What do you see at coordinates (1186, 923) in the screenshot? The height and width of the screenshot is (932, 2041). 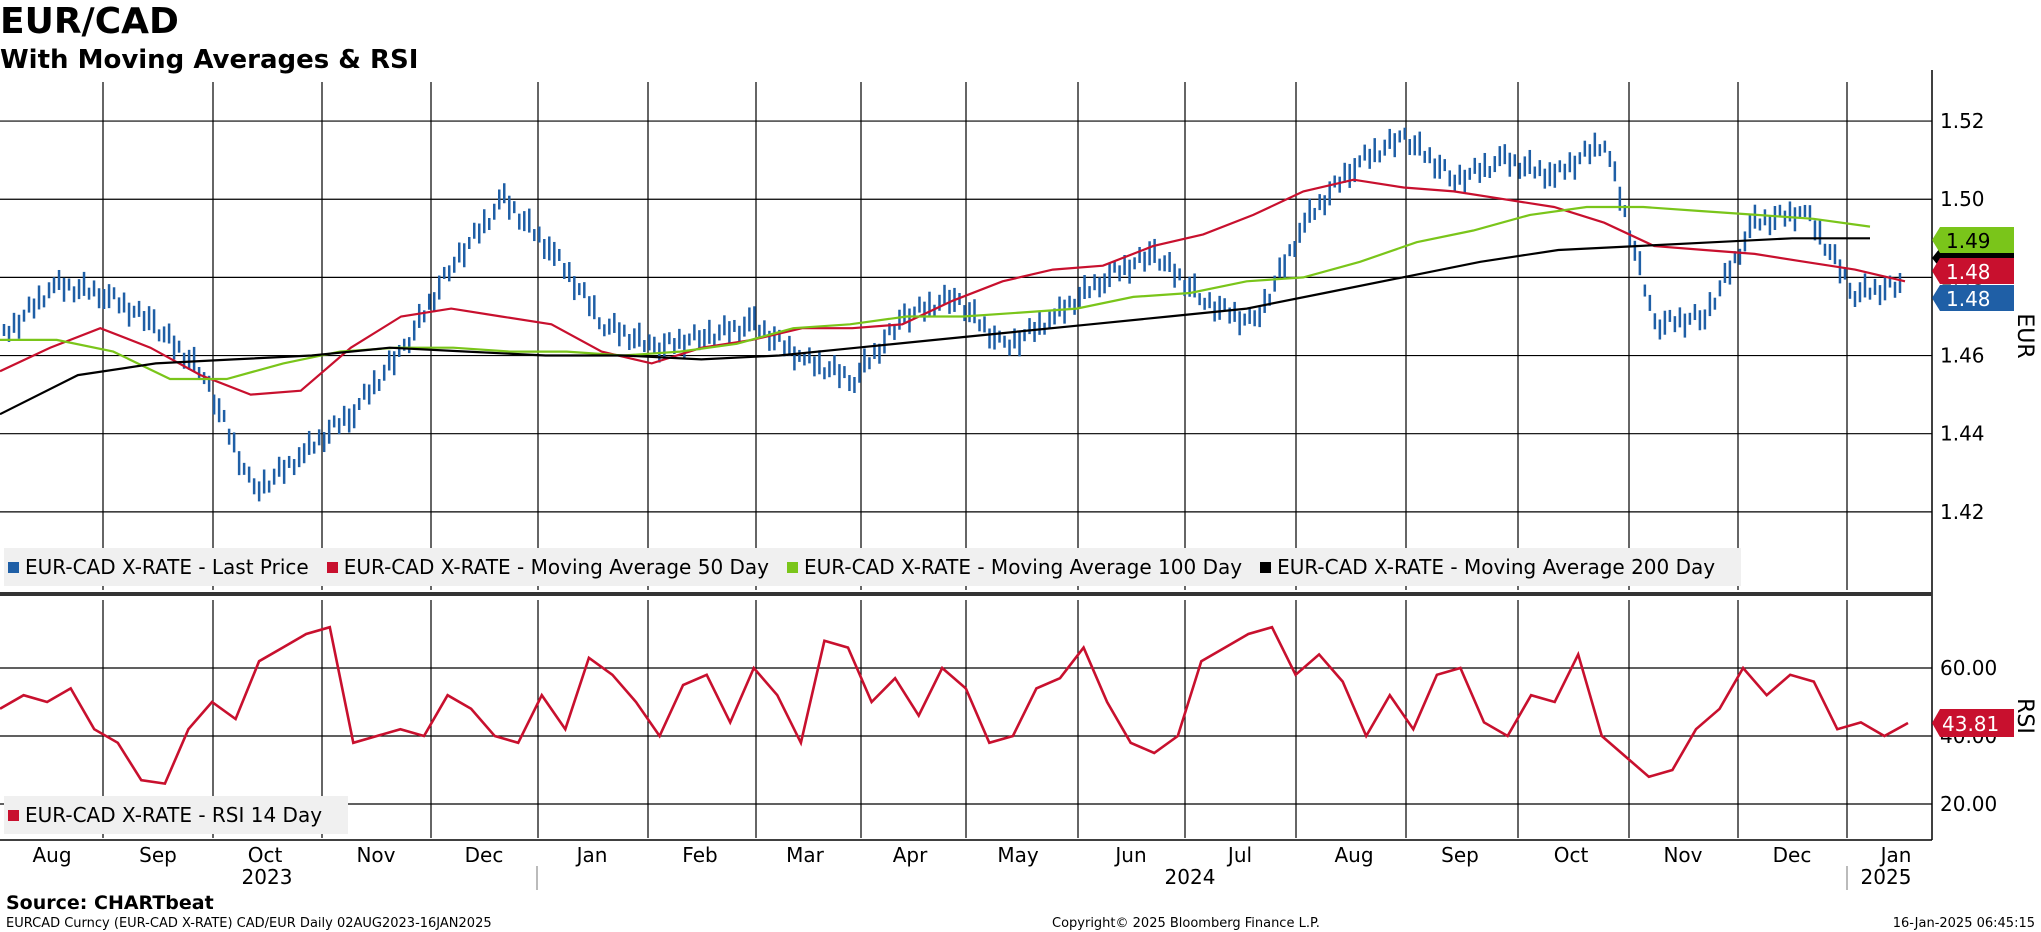 I see `footer-copyright: Copyright© 2025 Bloomberg Finance L.P.` at bounding box center [1186, 923].